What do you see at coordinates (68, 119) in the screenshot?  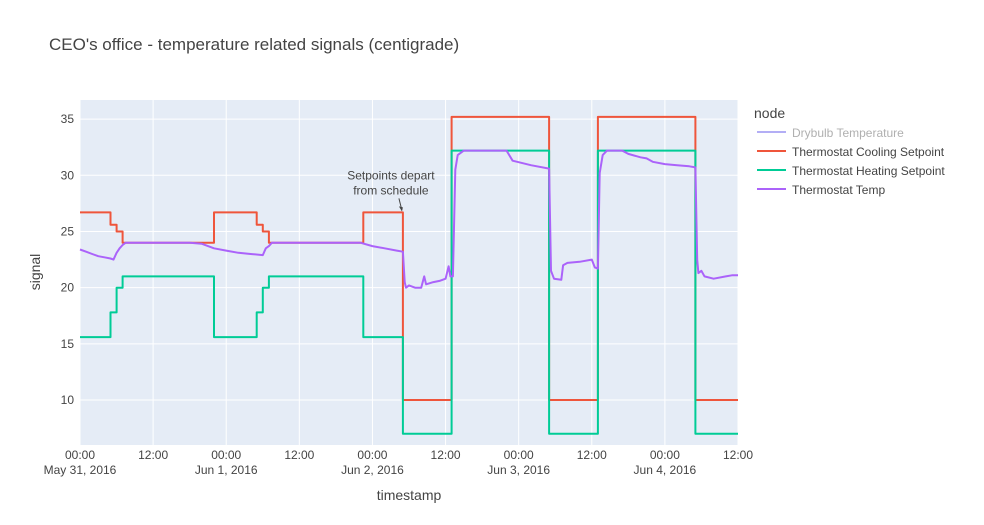 I see `y-tick-label: 35` at bounding box center [68, 119].